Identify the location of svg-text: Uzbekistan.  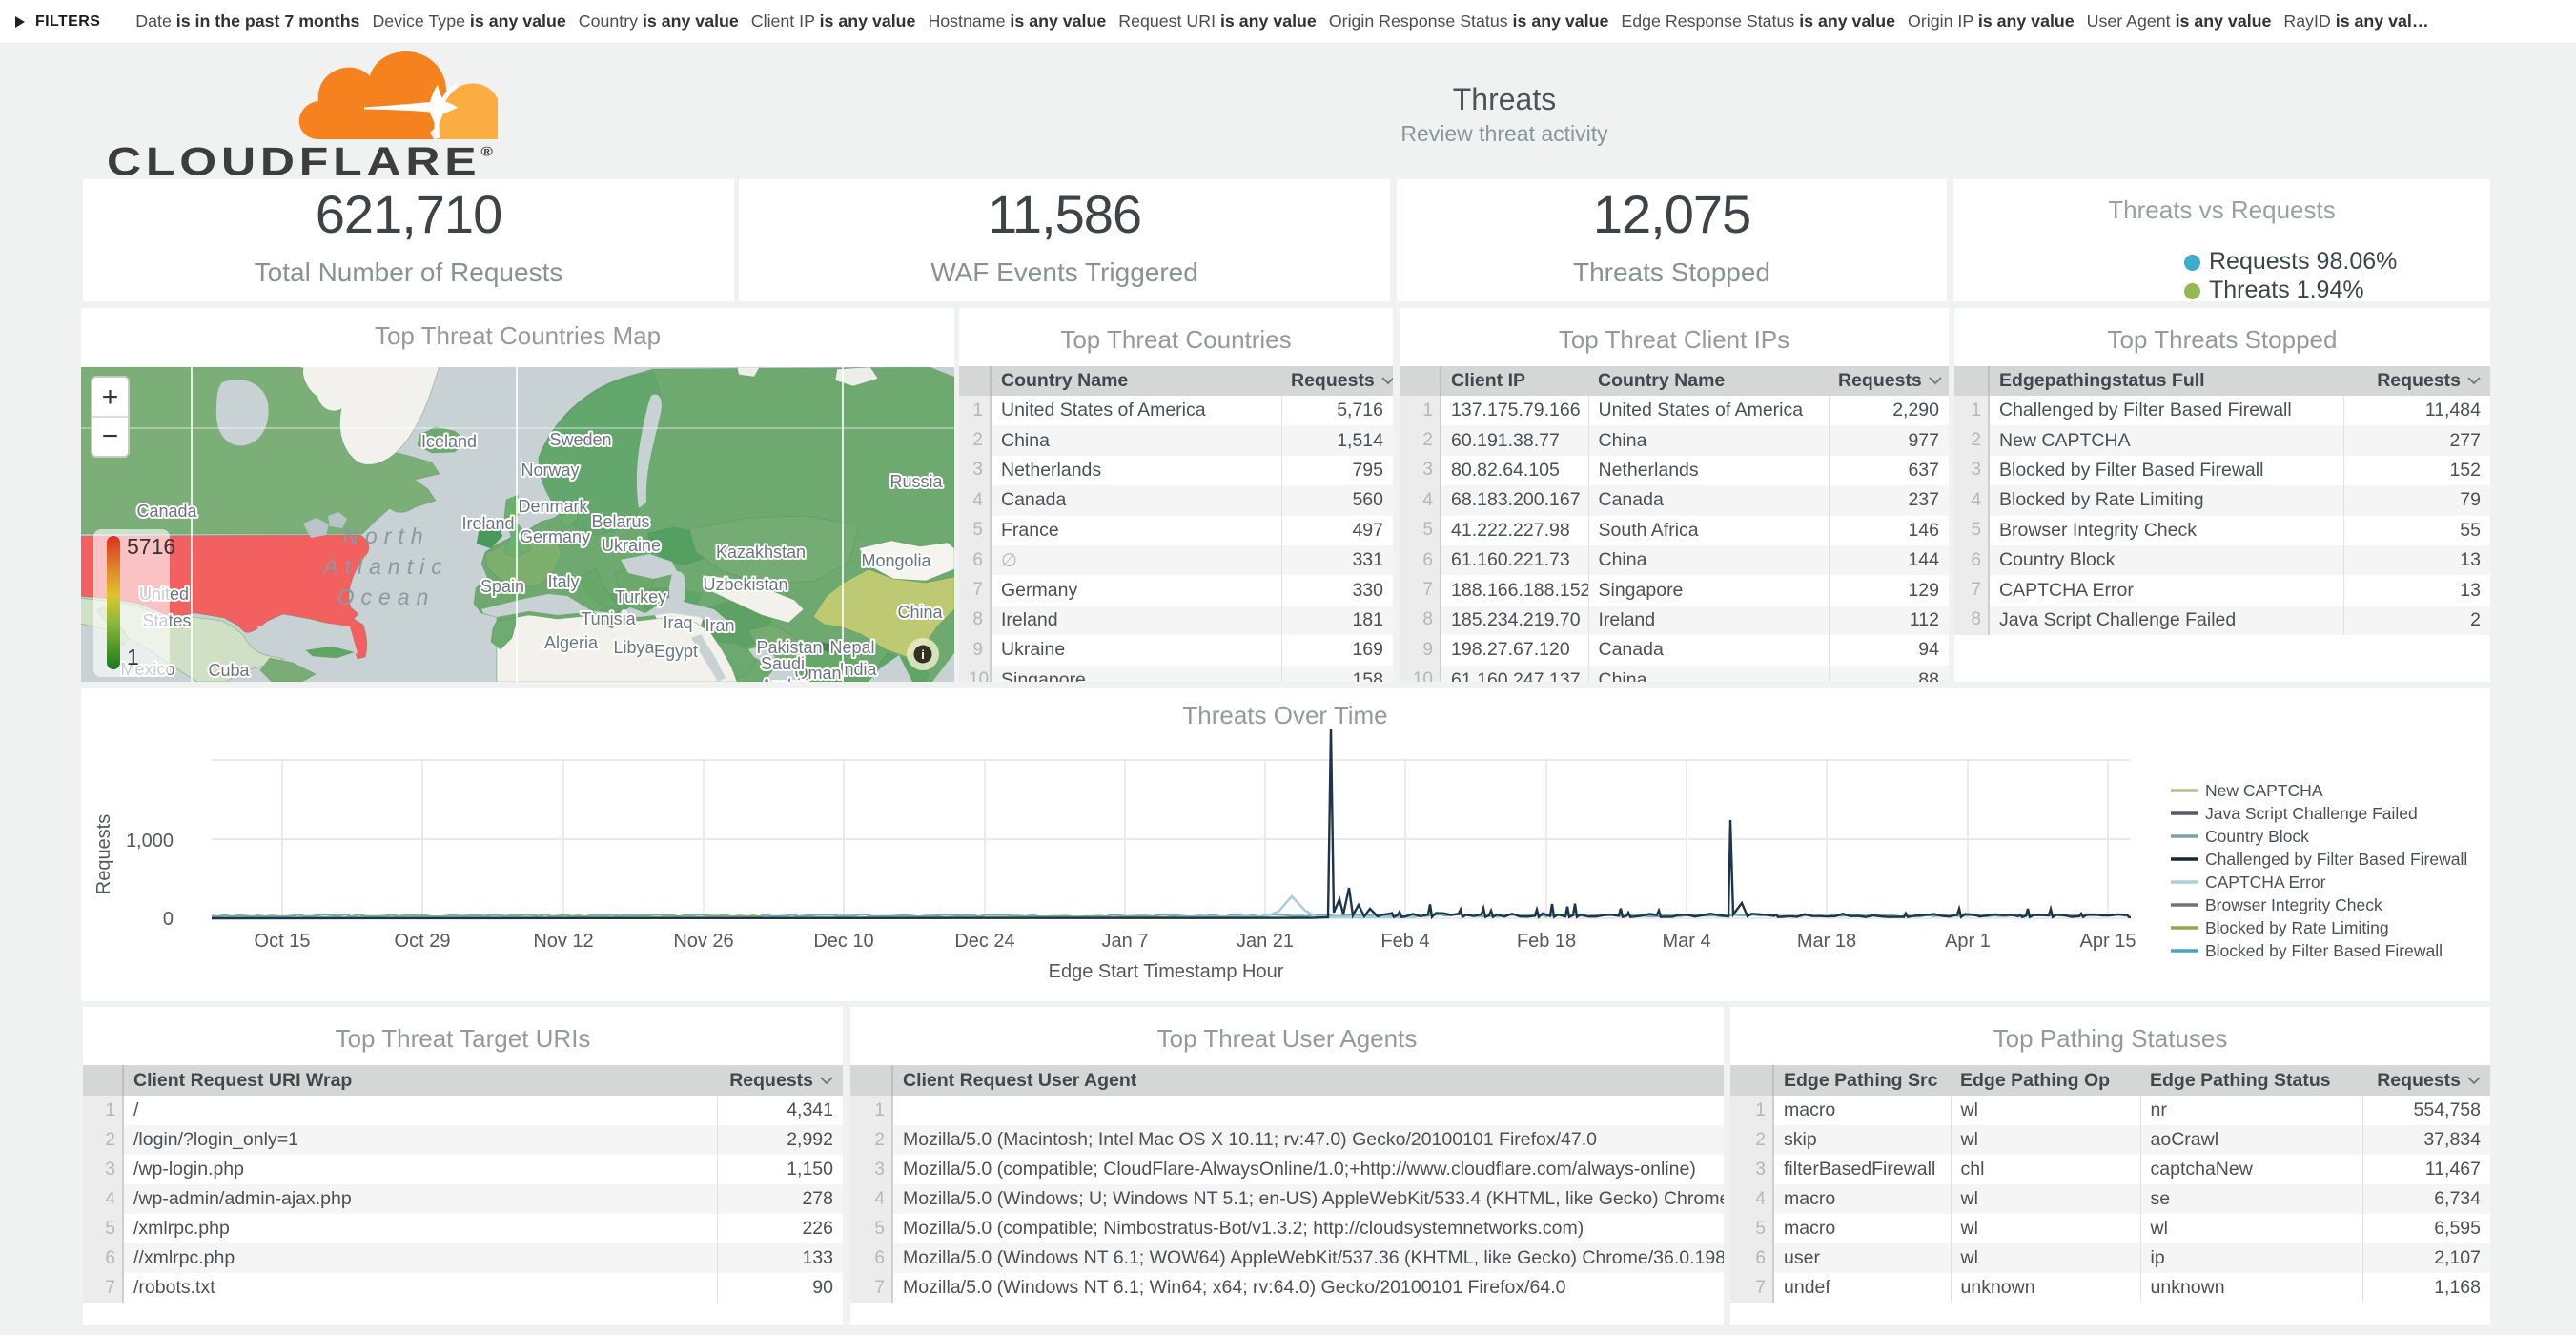
(745, 584).